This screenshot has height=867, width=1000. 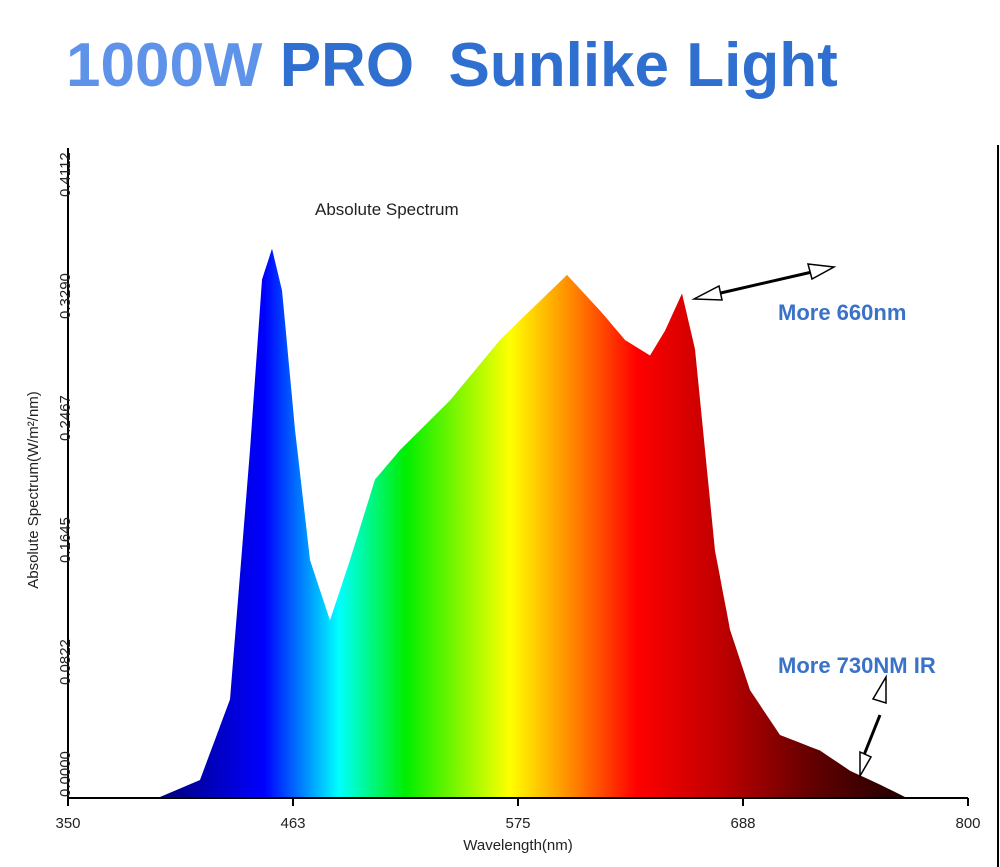 I want to click on headline: 1000W PRO Sunlike Light, so click(x=452, y=65).